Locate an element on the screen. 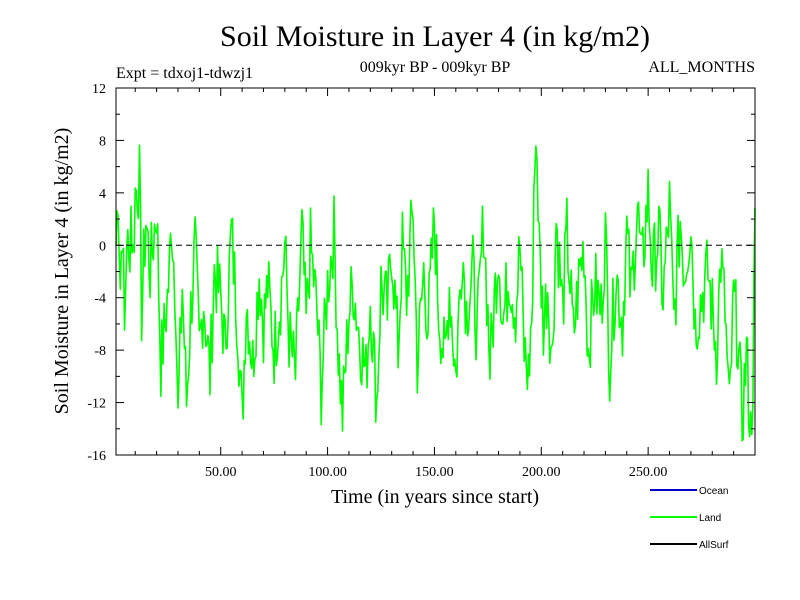  y-tick-label: -16 is located at coordinates (96, 456).